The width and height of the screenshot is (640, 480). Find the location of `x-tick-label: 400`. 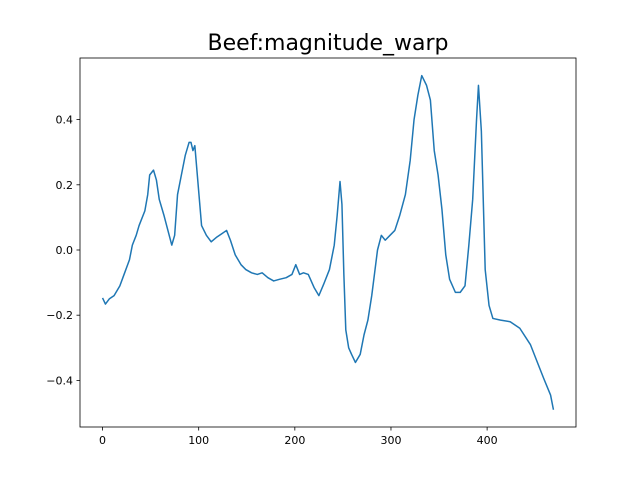

x-tick-label: 400 is located at coordinates (487, 440).